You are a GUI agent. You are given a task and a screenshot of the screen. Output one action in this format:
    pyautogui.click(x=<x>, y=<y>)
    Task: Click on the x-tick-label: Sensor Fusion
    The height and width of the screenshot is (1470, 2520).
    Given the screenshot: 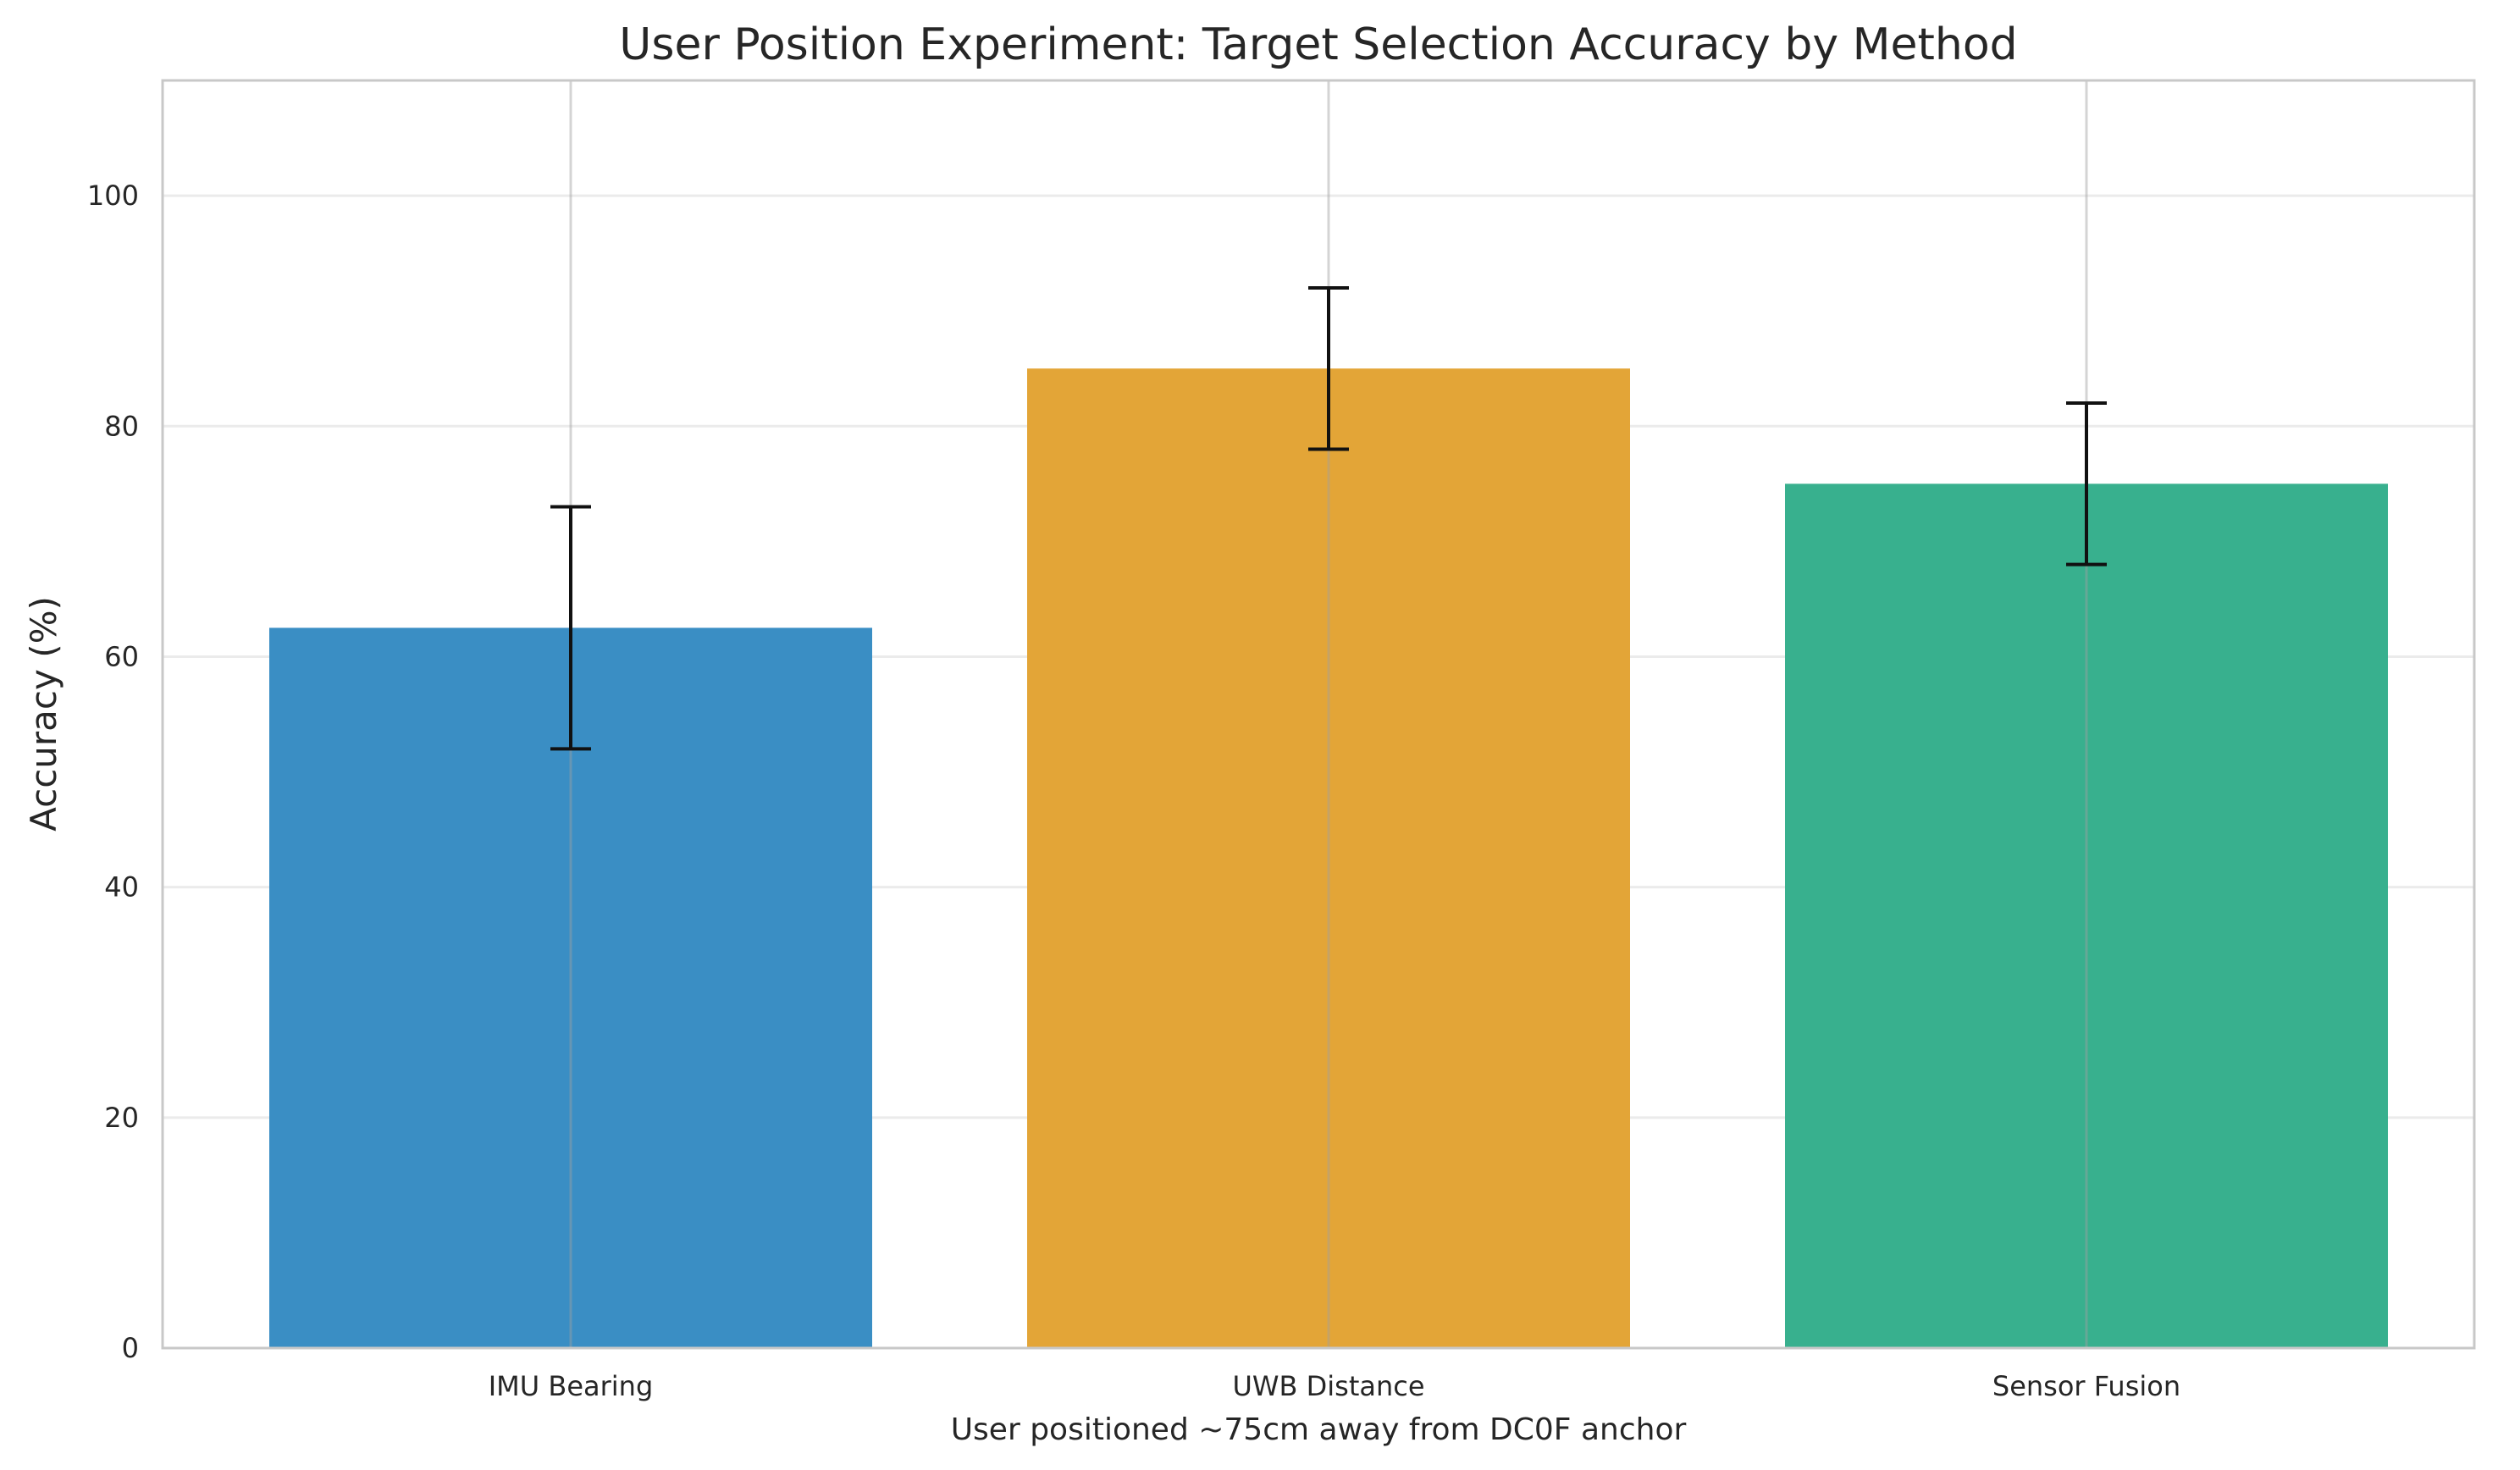 What is the action you would take?
    pyautogui.click(x=2086, y=1386)
    